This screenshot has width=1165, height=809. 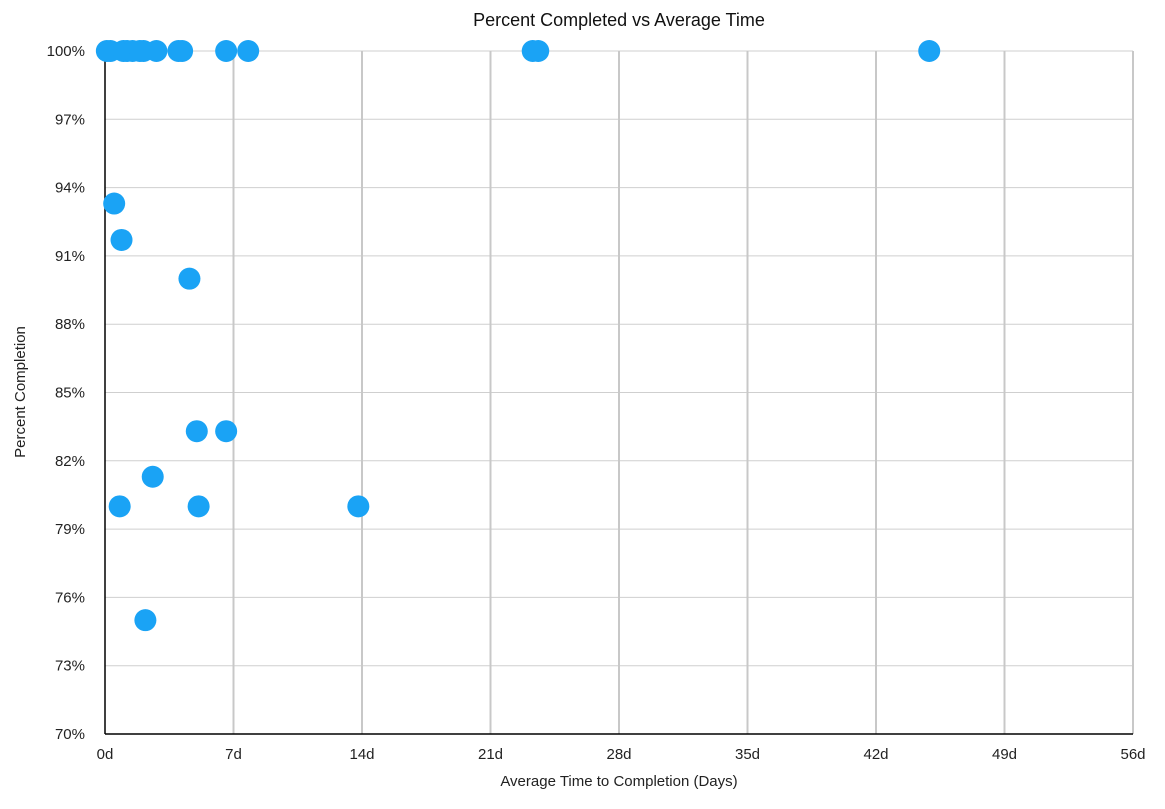 I want to click on chart-title: Percent Completed vs Average Time, so click(x=619, y=20).